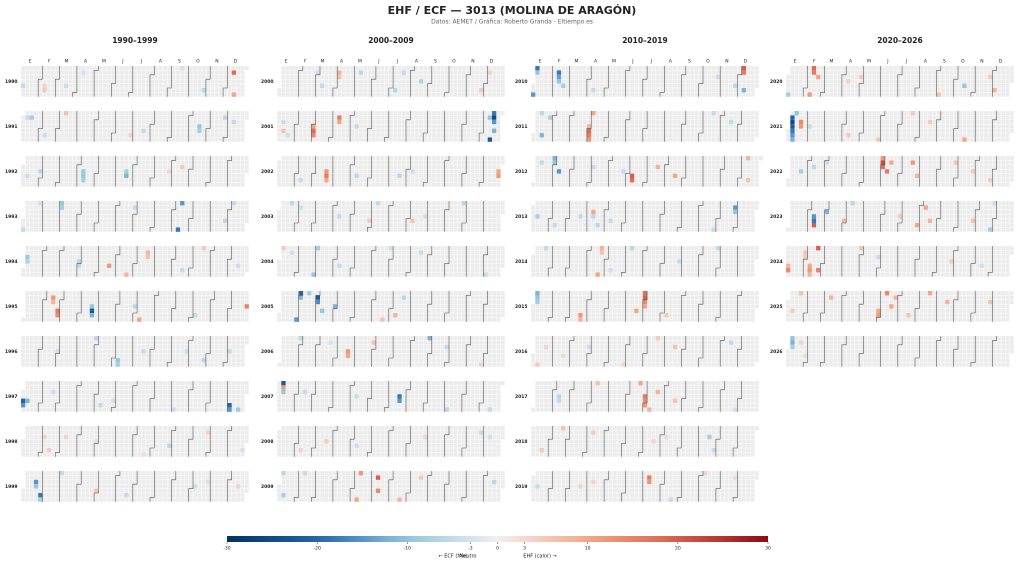 Image resolution: width=1024 pixels, height=565 pixels. What do you see at coordinates (645, 40) in the screenshot?
I see `panel-title: 2010–2019` at bounding box center [645, 40].